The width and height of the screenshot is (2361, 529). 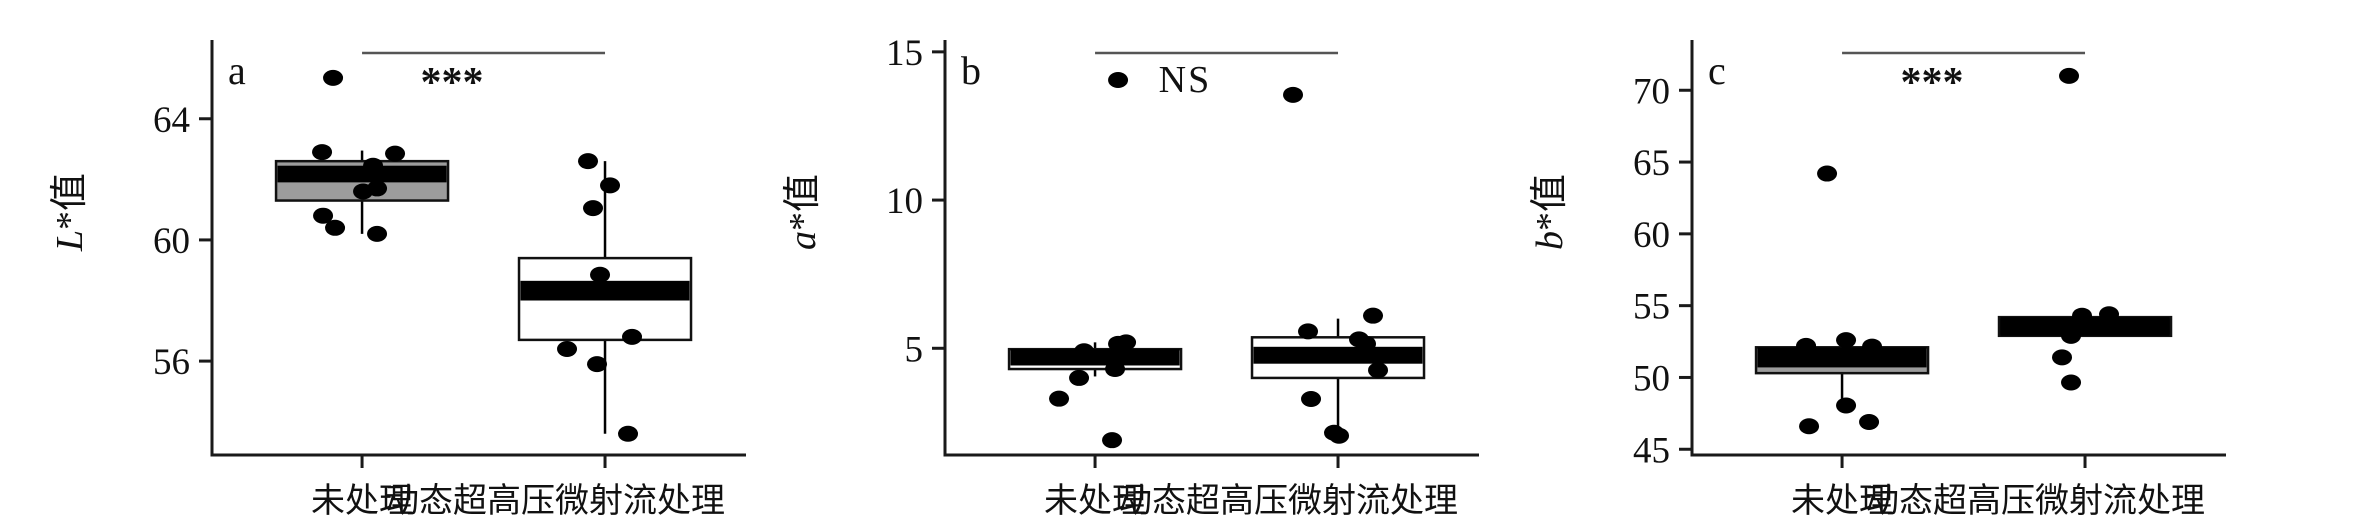 What do you see at coordinates (1717, 70) in the screenshot?
I see `panel-label: c` at bounding box center [1717, 70].